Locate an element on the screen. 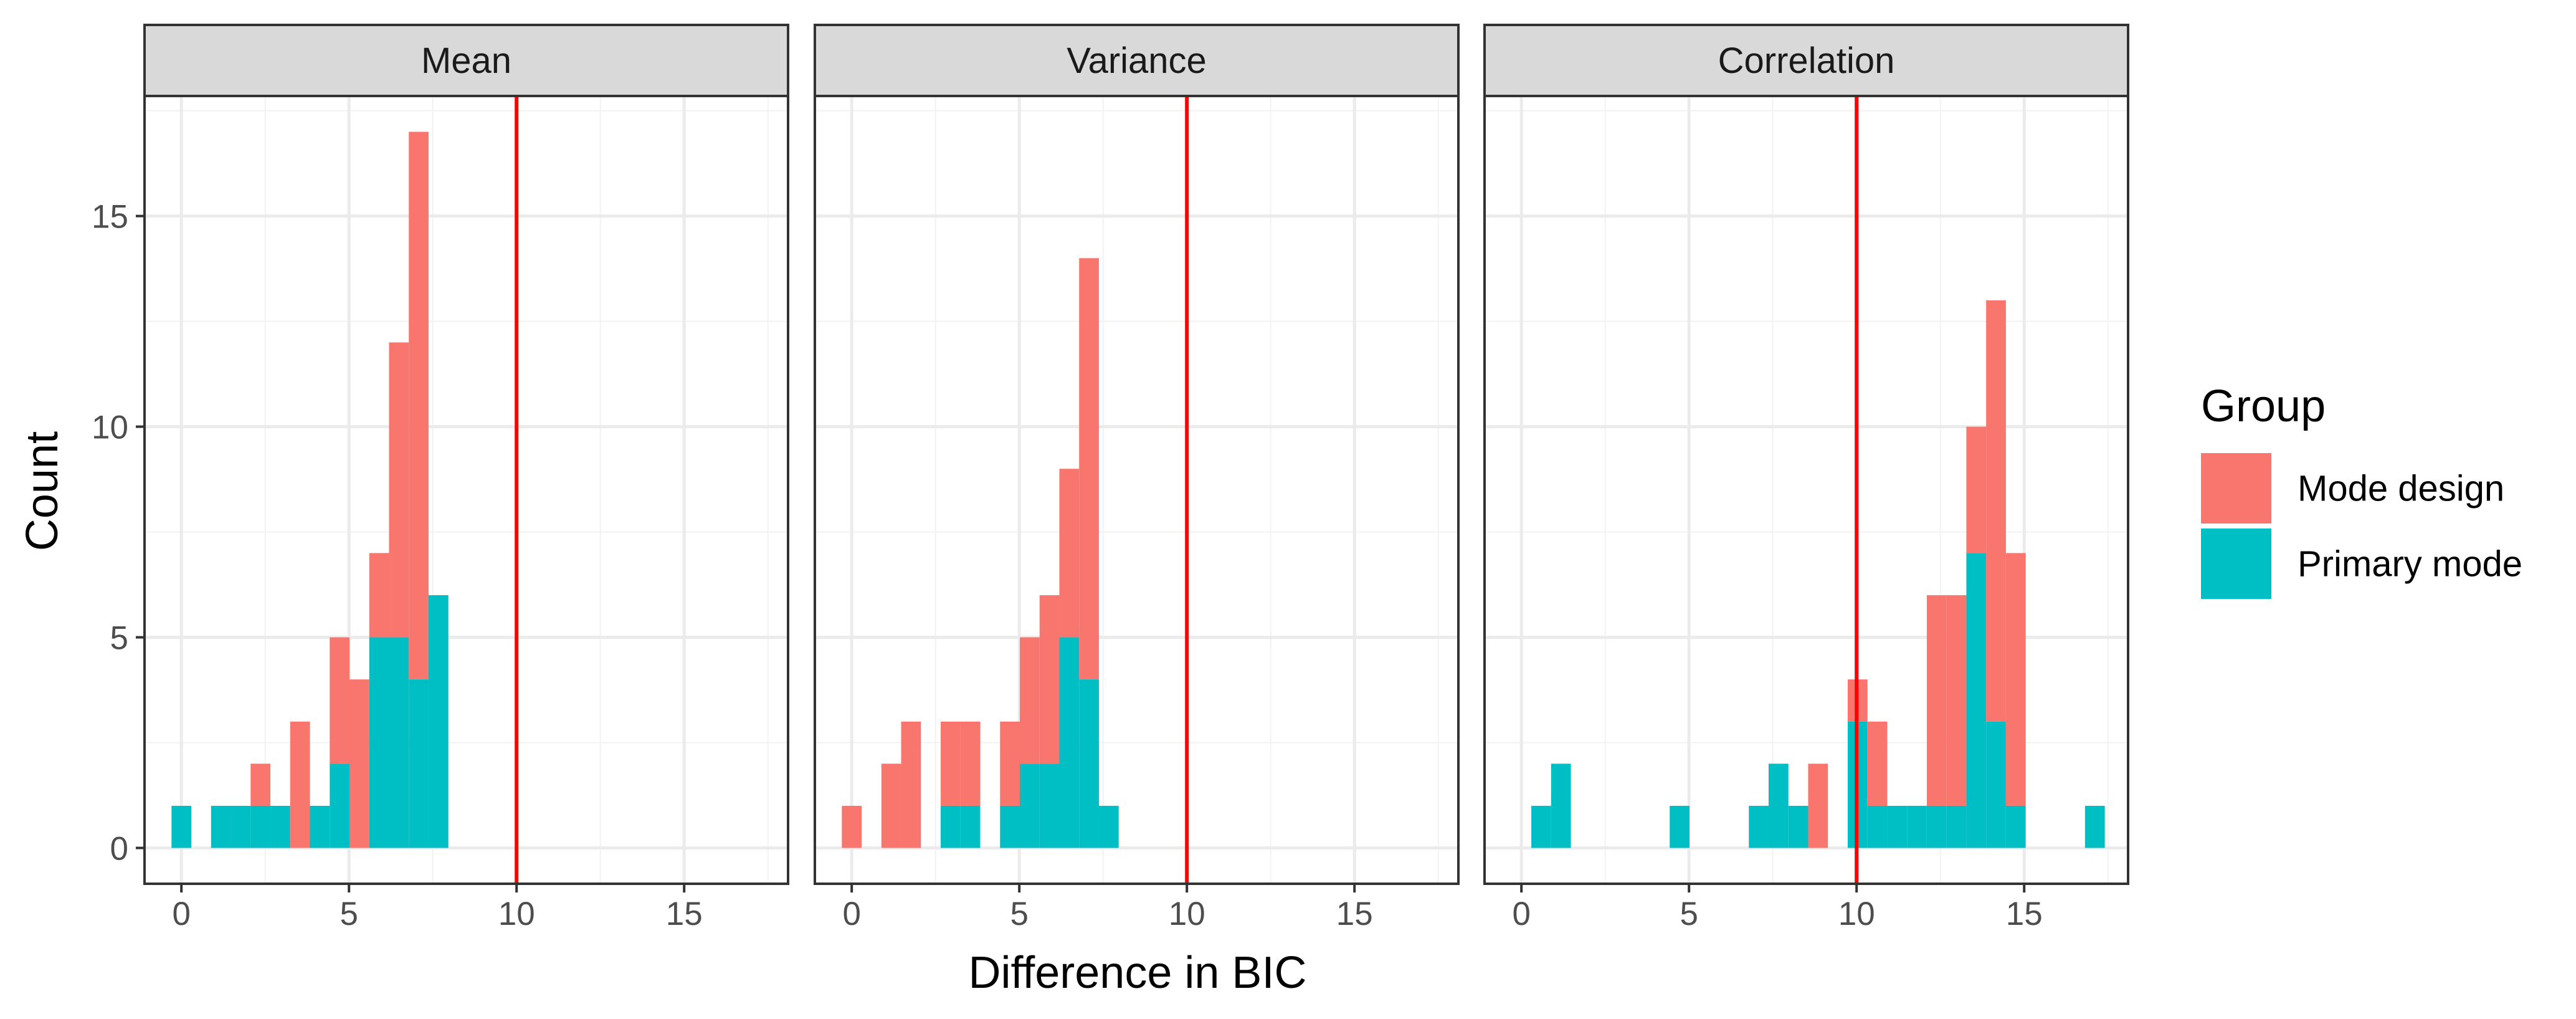 The height and width of the screenshot is (1019, 2576). legend-entries: Mode design Primary mode is located at coordinates (2361, 526).